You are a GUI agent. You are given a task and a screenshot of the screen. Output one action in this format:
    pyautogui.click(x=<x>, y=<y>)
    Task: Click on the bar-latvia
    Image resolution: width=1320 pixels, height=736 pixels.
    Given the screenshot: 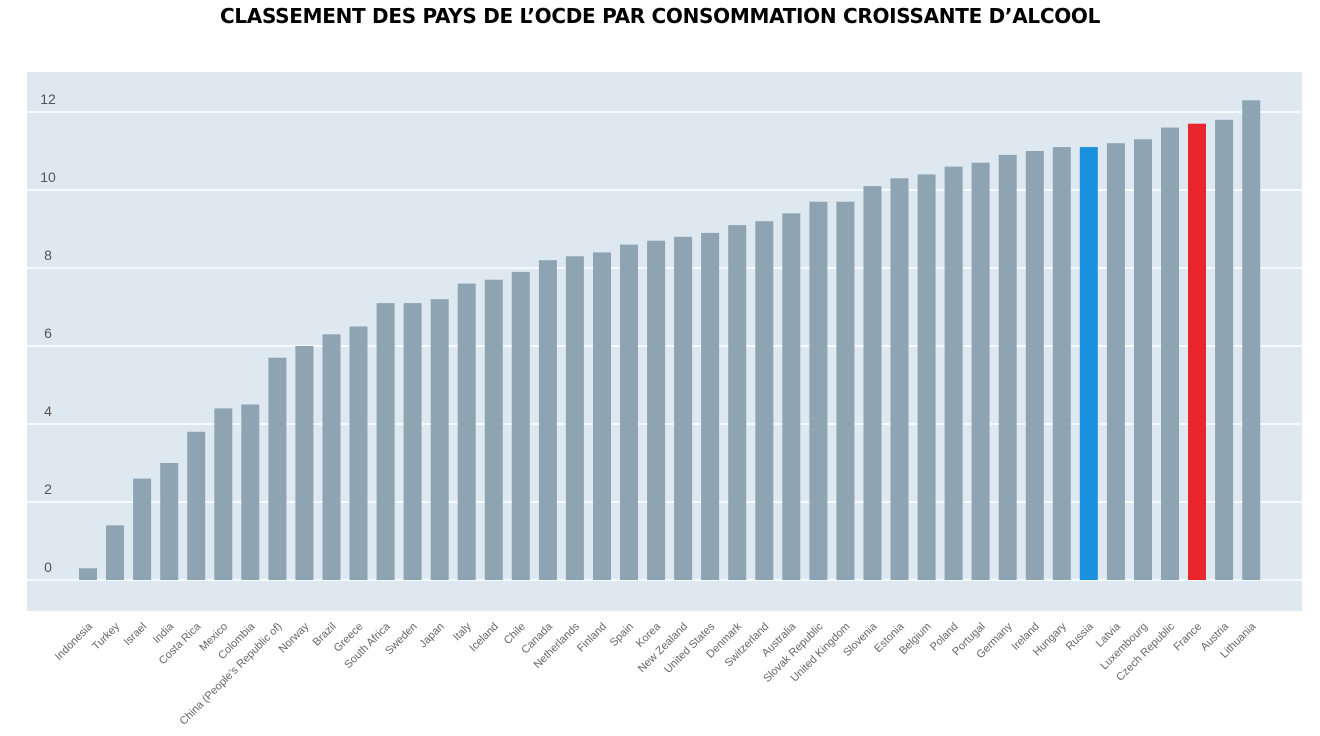 What is the action you would take?
    pyautogui.click(x=1115, y=361)
    